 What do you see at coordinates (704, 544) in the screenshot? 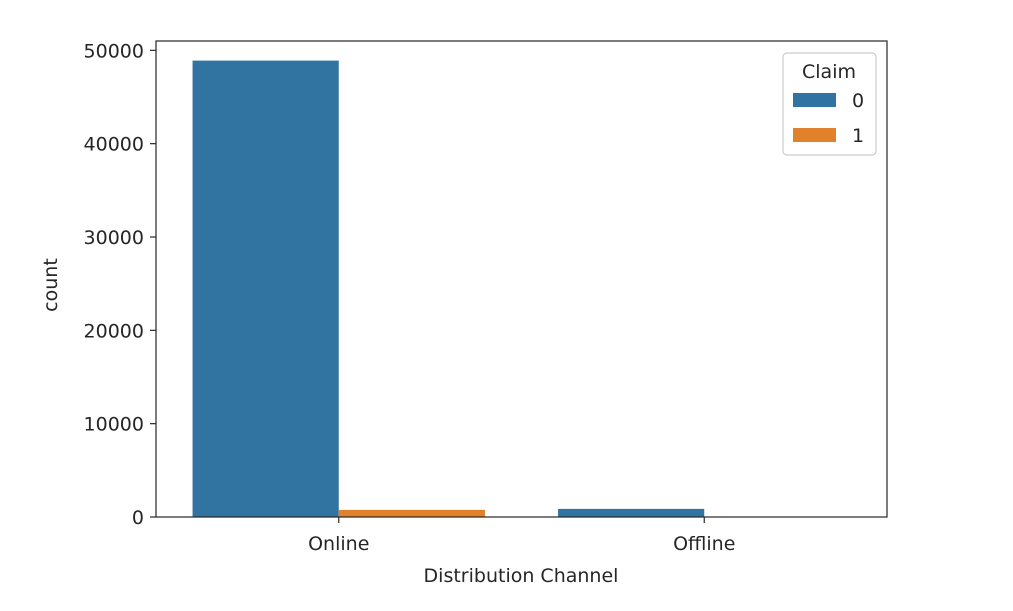
I see `x-tick-label-offline: Offline` at bounding box center [704, 544].